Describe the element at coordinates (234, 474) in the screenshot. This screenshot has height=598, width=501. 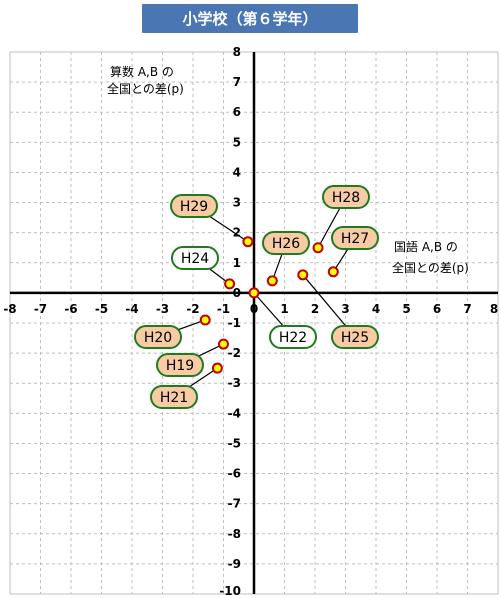
I see `y-tick-label: -6` at that location.